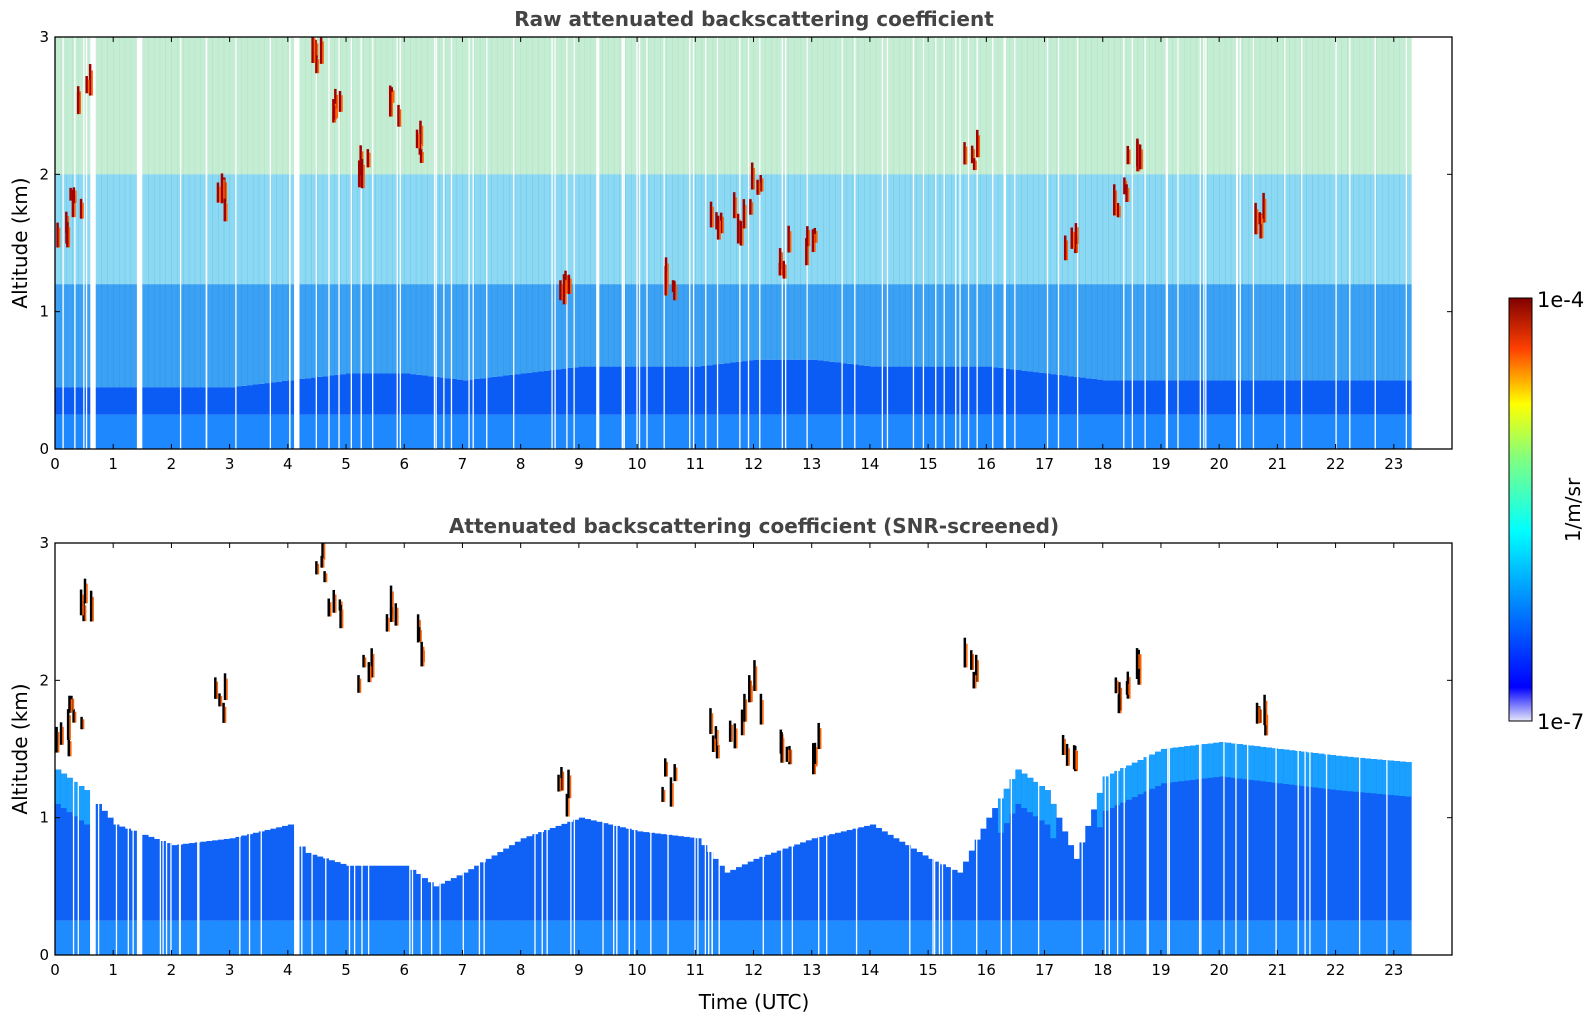 The height and width of the screenshot is (1020, 1595). What do you see at coordinates (55, 970) in the screenshot?
I see `x-tick-label: 0` at bounding box center [55, 970].